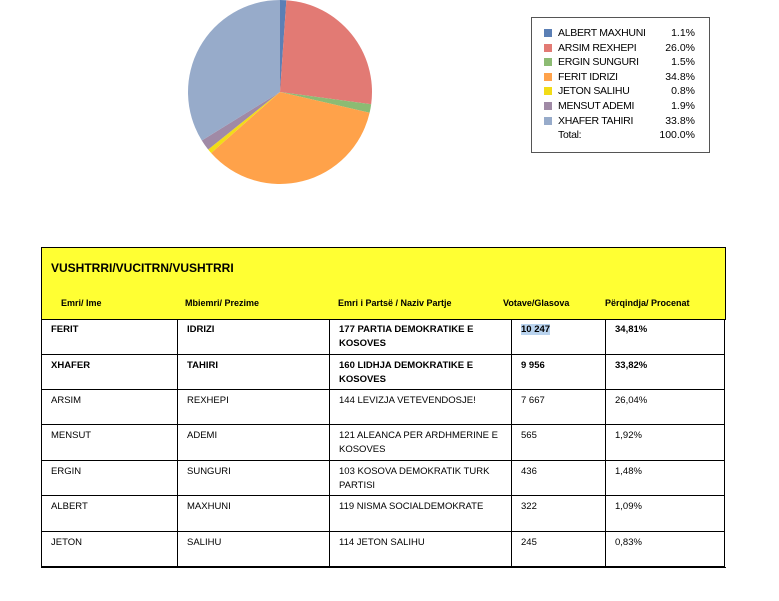 Image resolution: width=779 pixels, height=601 pixels. I want to click on cell-party: 177 PARTIA DEMOKRATIKE E KOSOVES, so click(421, 336).